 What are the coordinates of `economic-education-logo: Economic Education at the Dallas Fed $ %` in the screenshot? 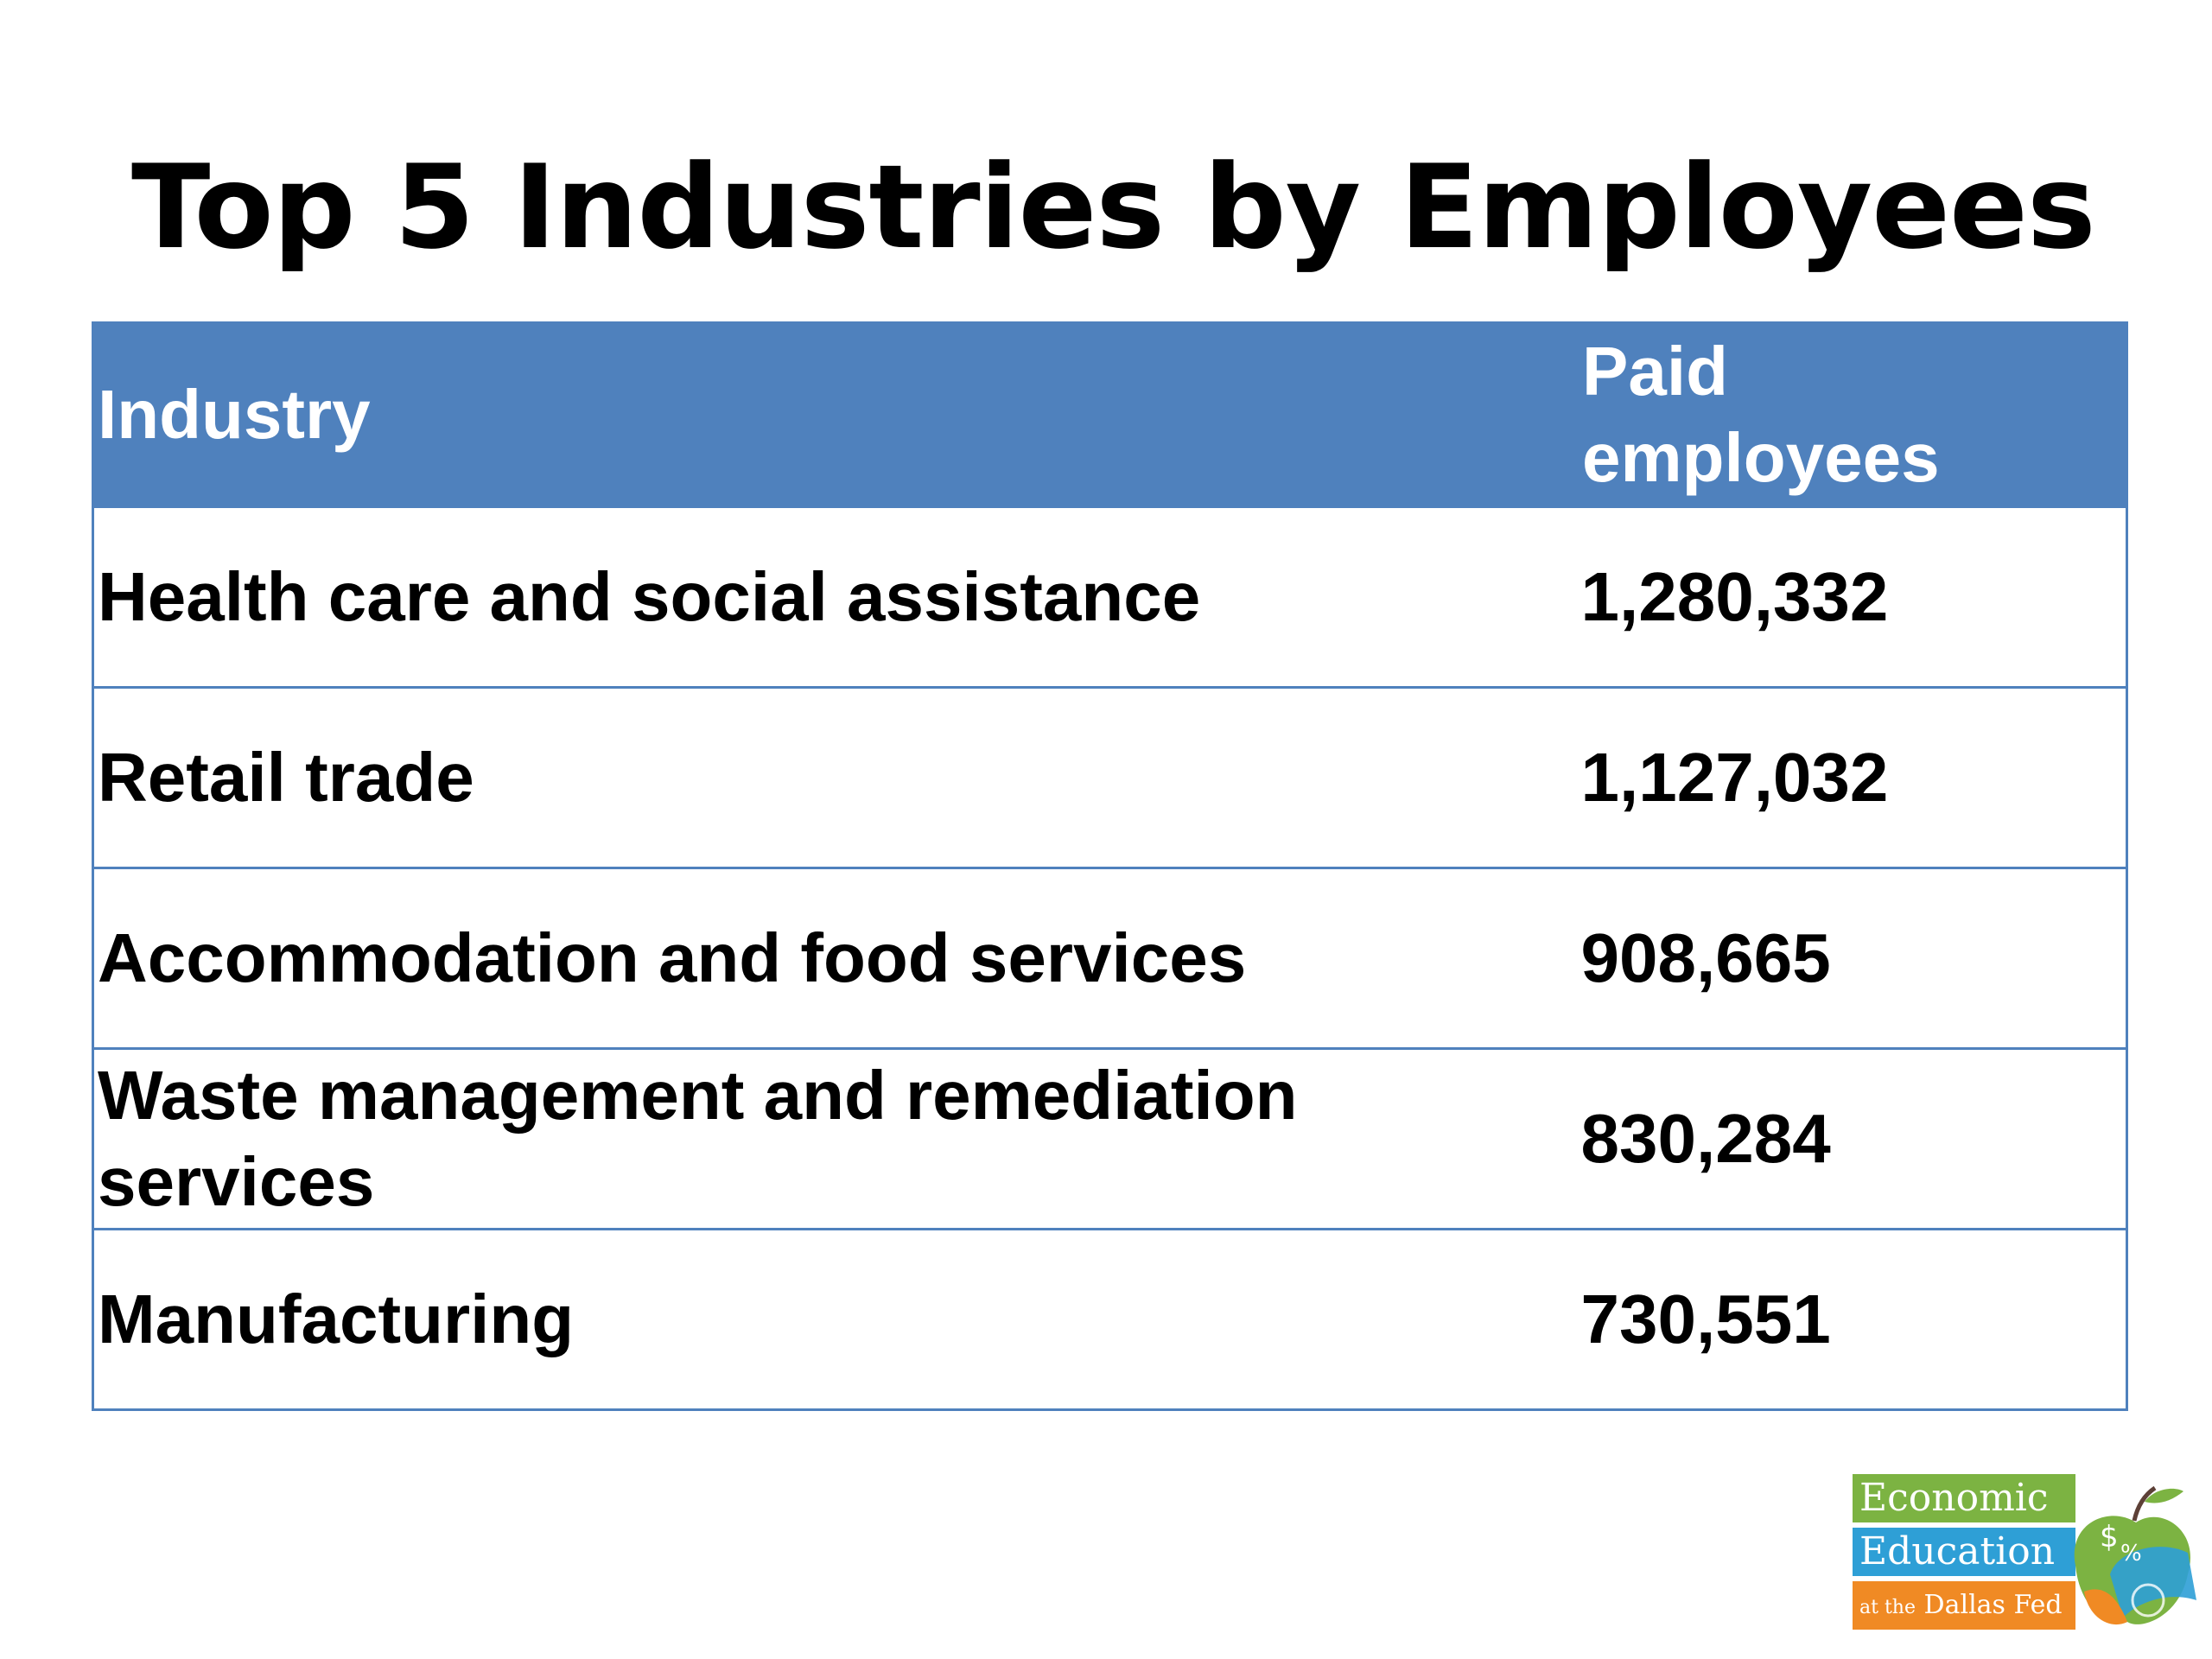 It's located at (2028, 1555).